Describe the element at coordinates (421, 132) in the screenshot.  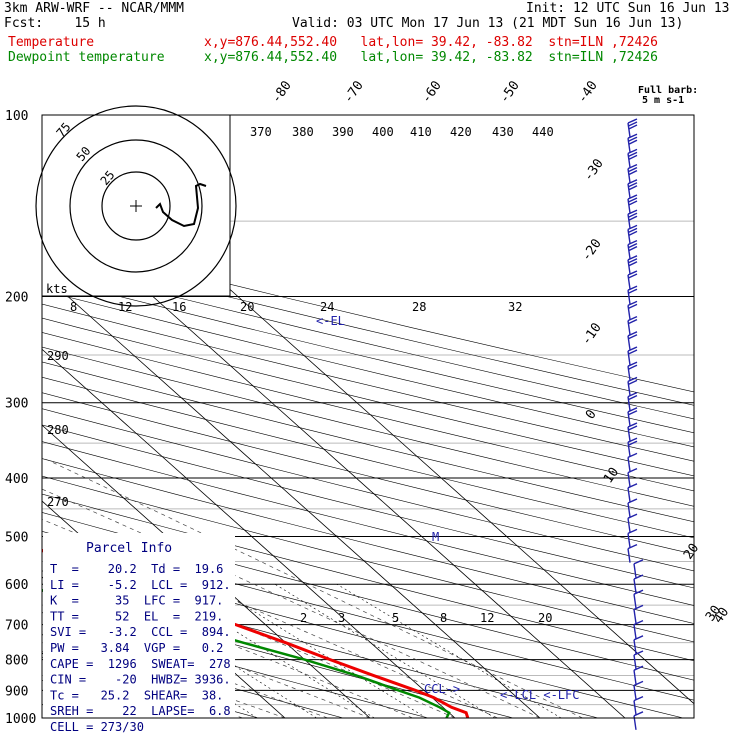
I see `theta-label: 410` at that location.